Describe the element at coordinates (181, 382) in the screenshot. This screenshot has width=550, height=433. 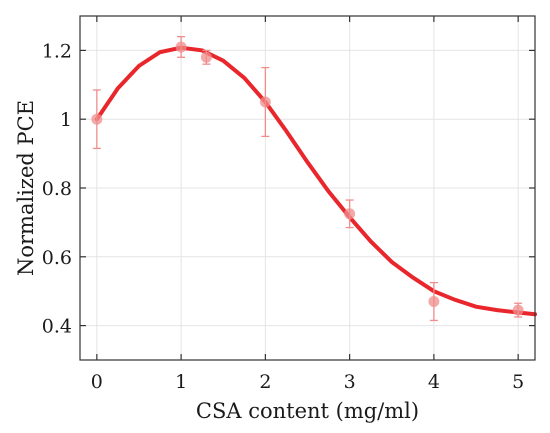
I see `x-tick-label-1: 1` at that location.